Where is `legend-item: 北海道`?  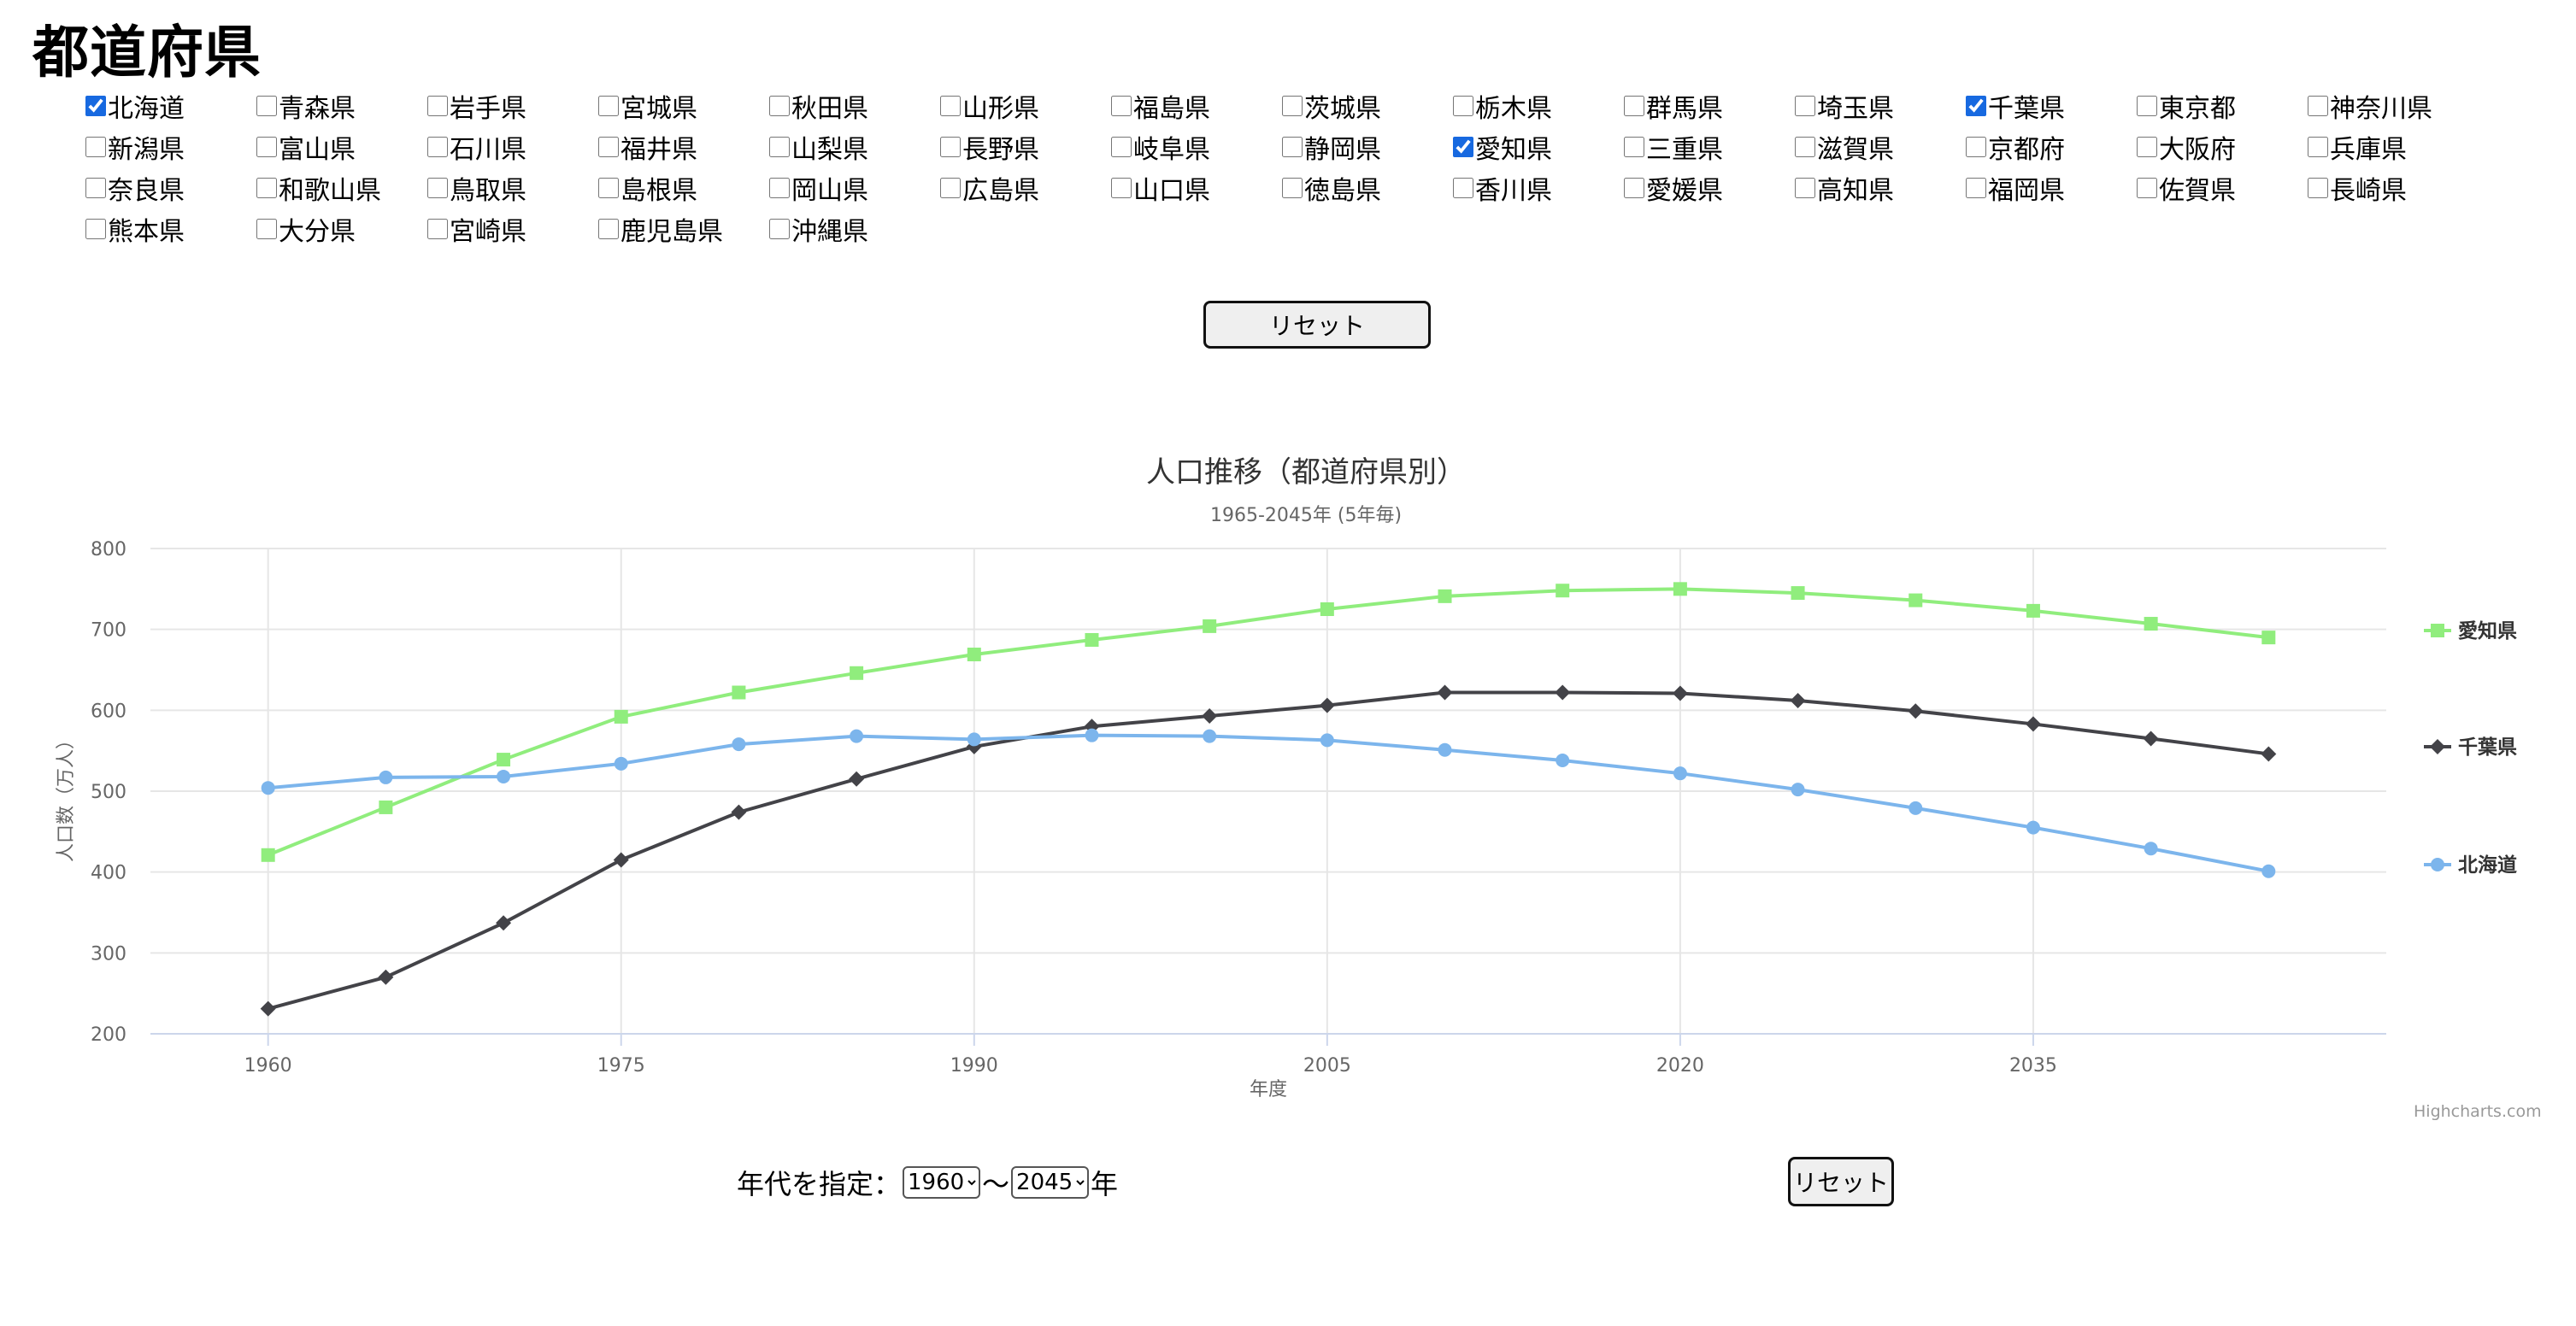 legend-item: 北海道 is located at coordinates (2470, 865).